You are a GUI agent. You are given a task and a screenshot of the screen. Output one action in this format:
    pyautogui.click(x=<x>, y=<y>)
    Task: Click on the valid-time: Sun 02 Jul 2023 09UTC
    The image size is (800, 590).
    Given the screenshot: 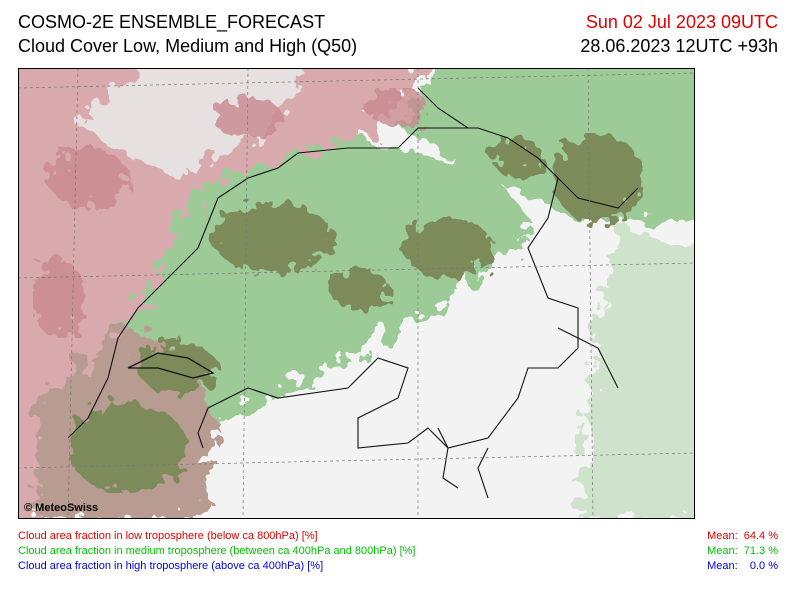 What is the action you would take?
    pyautogui.click(x=681, y=22)
    